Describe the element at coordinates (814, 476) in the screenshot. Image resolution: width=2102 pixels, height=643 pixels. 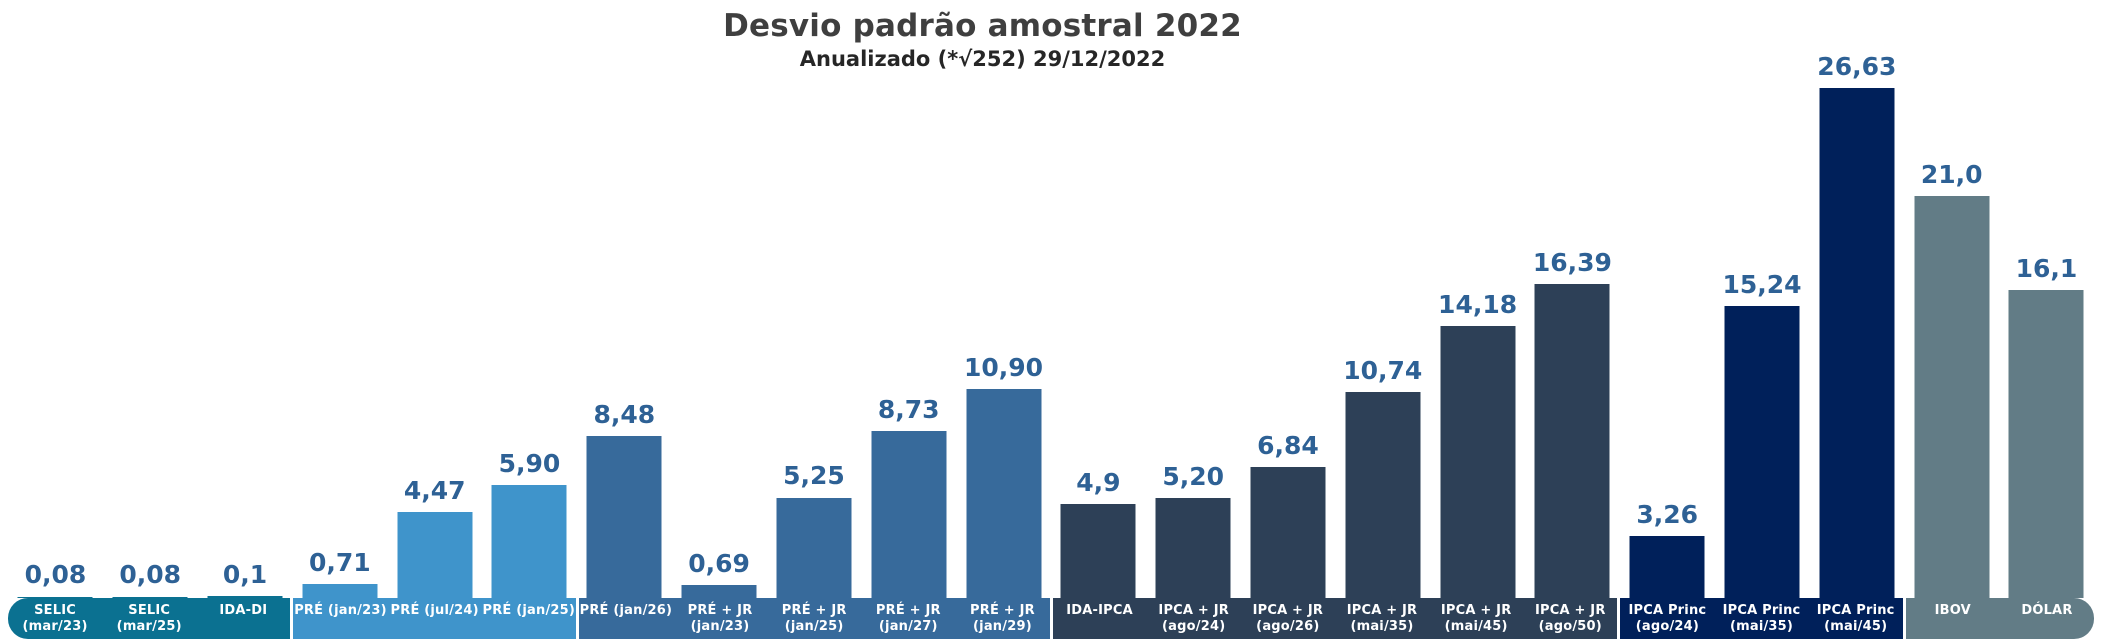
I see `bar-value-label: 5,25` at that location.